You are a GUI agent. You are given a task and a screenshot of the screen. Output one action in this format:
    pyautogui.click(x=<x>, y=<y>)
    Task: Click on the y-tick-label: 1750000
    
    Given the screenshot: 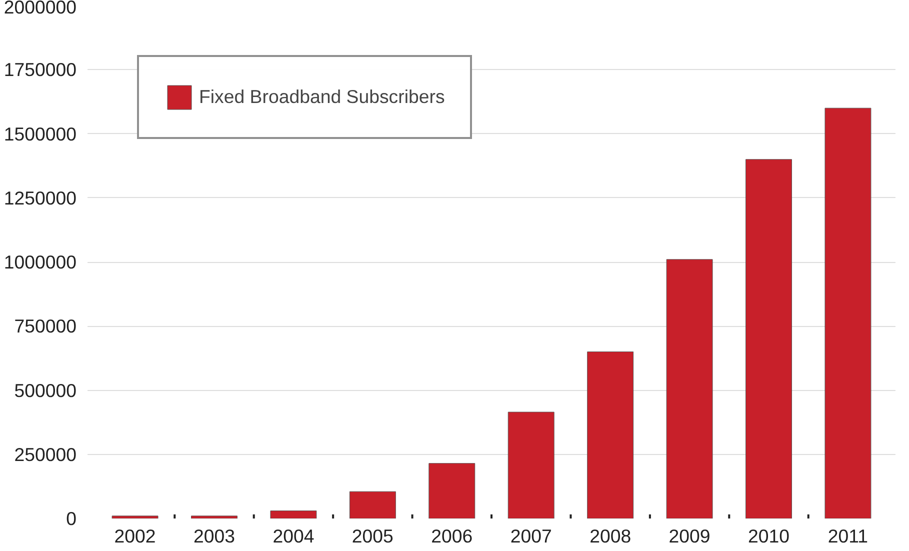 What is the action you would take?
    pyautogui.click(x=40, y=69)
    